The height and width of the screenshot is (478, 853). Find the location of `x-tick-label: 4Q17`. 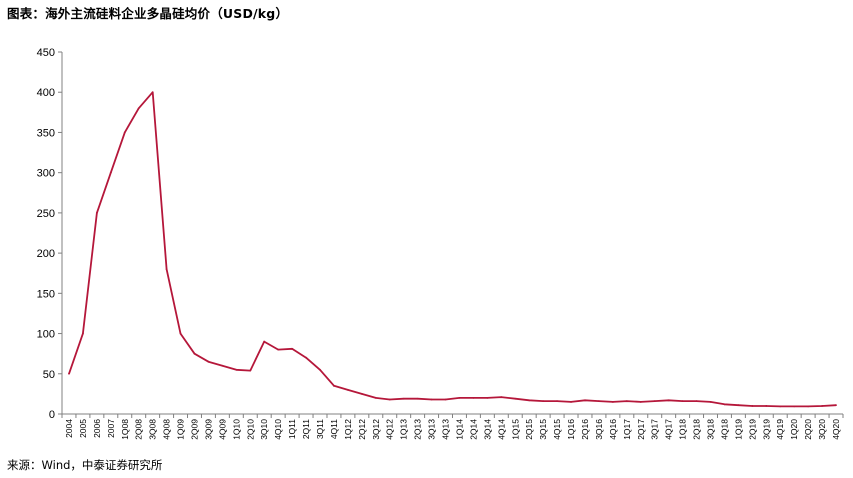

x-tick-label: 4Q17 is located at coordinates (669, 429).